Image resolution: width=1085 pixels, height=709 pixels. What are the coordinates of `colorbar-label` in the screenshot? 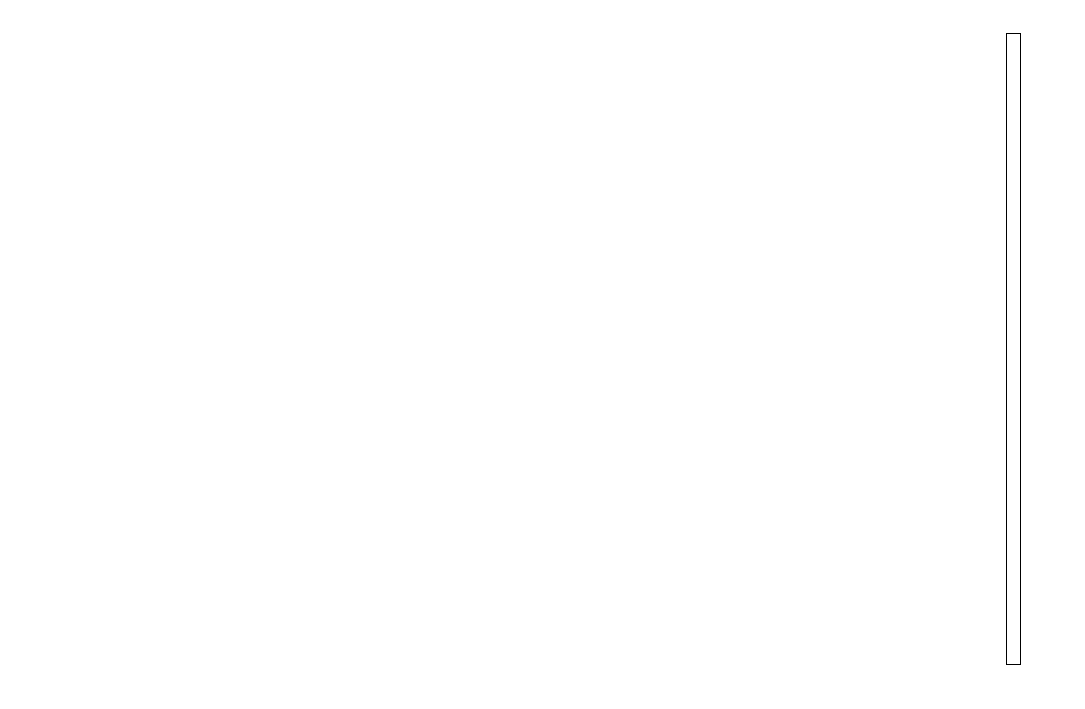 It's located at (1053, 352).